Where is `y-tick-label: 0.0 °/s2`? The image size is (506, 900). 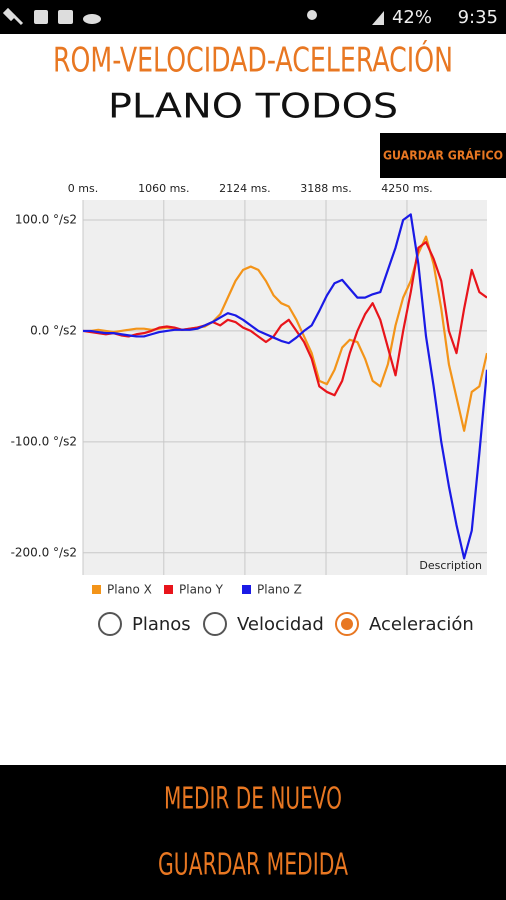
y-tick-label: 0.0 °/s2 is located at coordinates (53, 330).